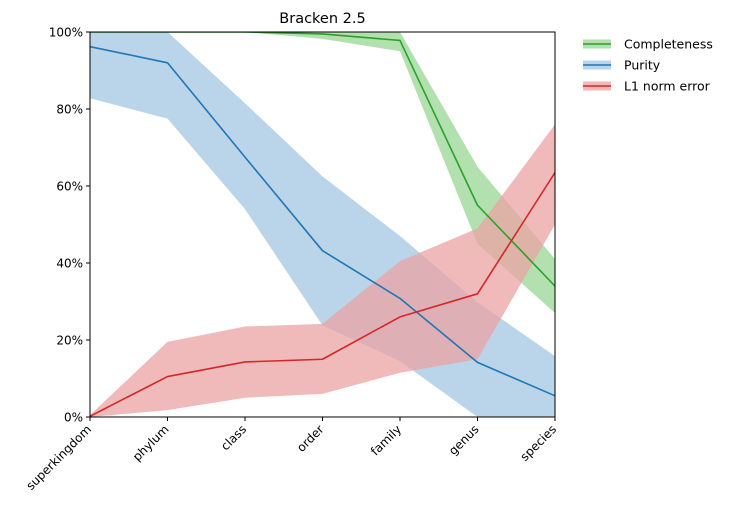 The width and height of the screenshot is (737, 517). I want to click on legend-label-completeness: Completeness, so click(668, 44).